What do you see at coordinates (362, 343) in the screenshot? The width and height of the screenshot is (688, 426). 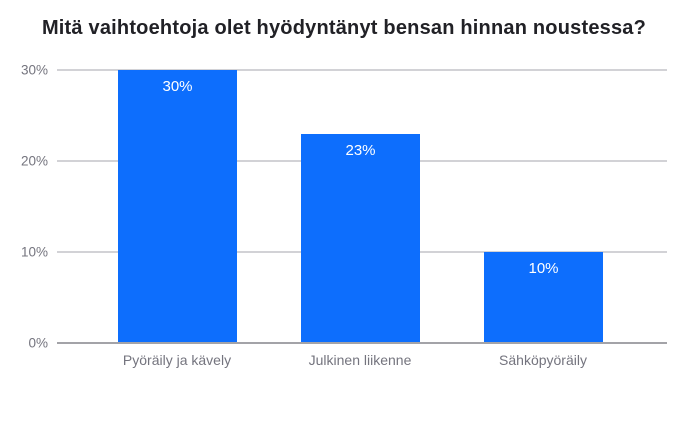 I see `x-axis-baseline` at bounding box center [362, 343].